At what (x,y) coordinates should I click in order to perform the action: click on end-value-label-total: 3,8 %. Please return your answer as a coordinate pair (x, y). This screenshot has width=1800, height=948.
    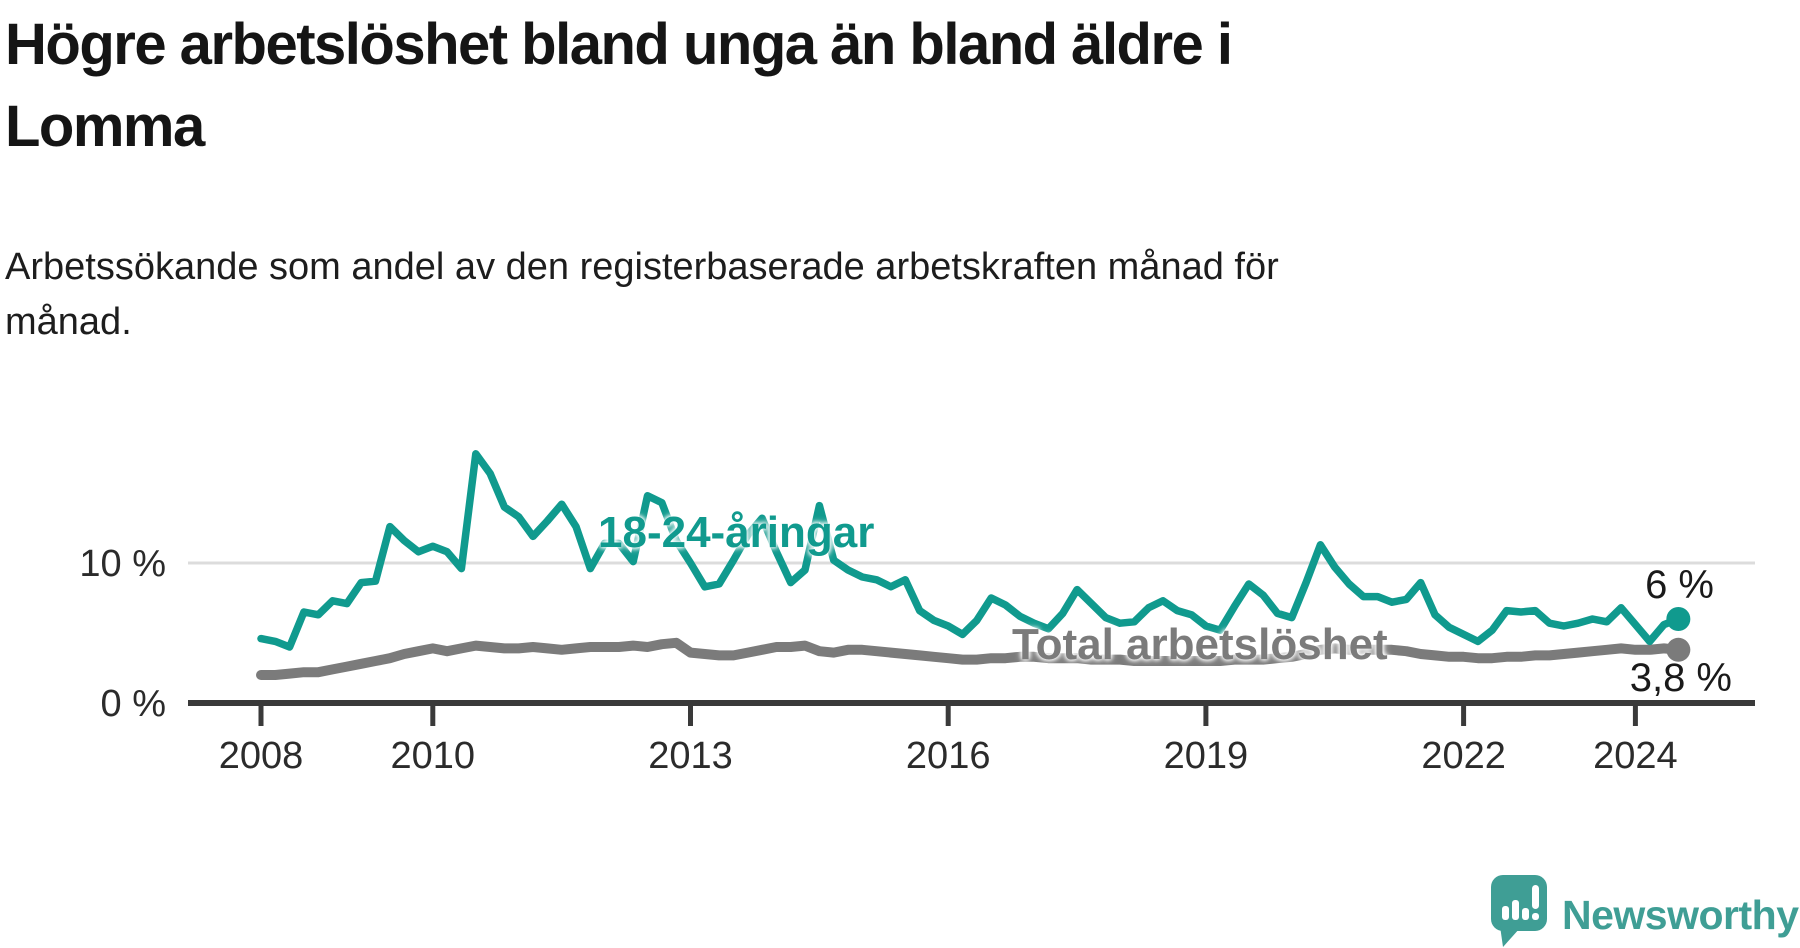
    Looking at the image, I should click on (1680, 678).